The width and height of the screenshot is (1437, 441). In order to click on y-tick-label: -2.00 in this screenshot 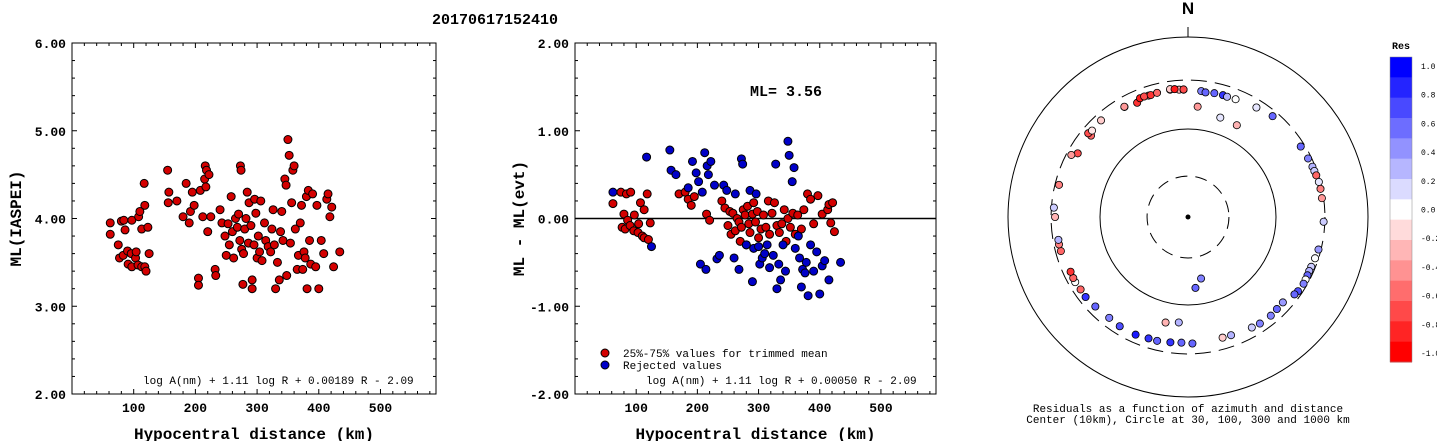, I will do `click(549, 395)`.